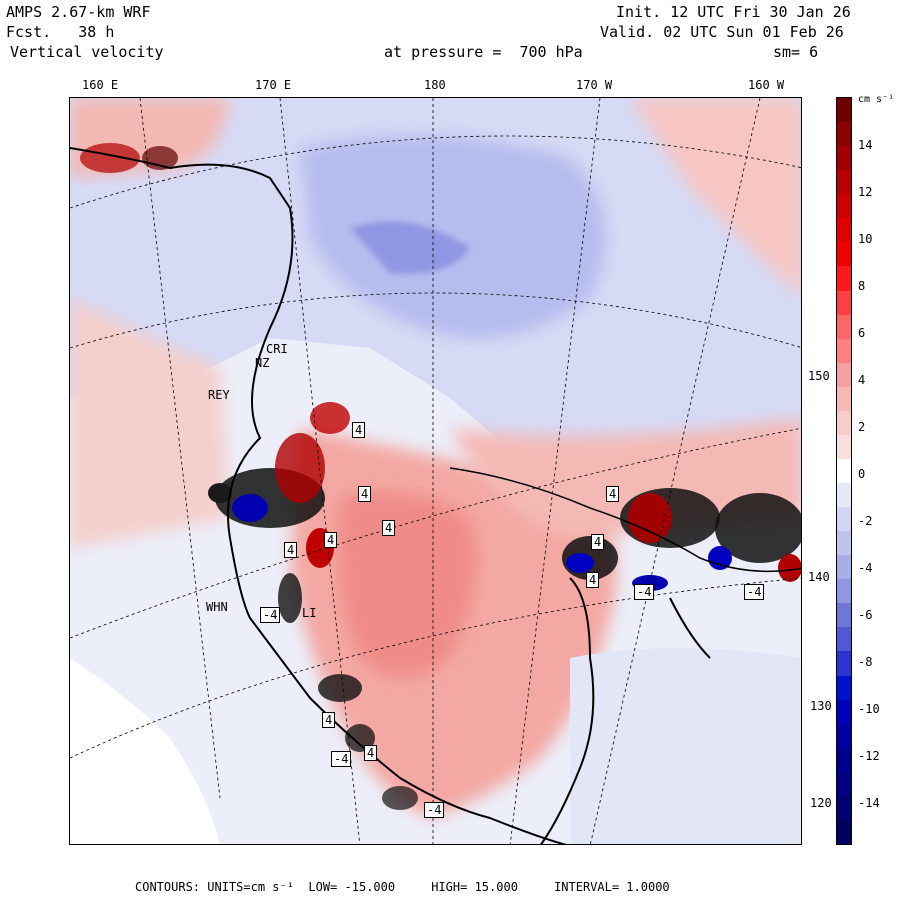 This screenshot has height=900, width=900. Describe the element at coordinates (217, 607) in the screenshot. I see `station-label-whn: WHN` at that location.